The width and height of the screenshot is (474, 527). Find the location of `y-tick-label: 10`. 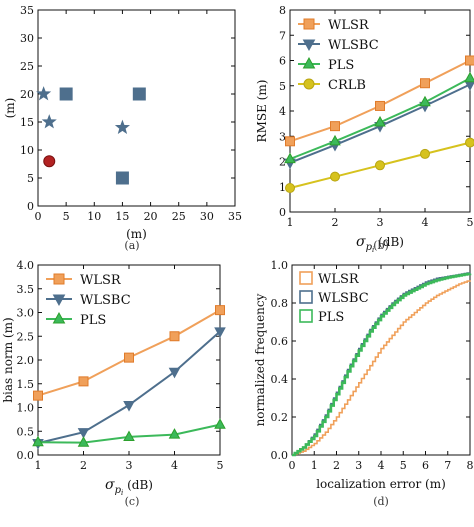

y-tick-label: 10 is located at coordinates (27, 150).